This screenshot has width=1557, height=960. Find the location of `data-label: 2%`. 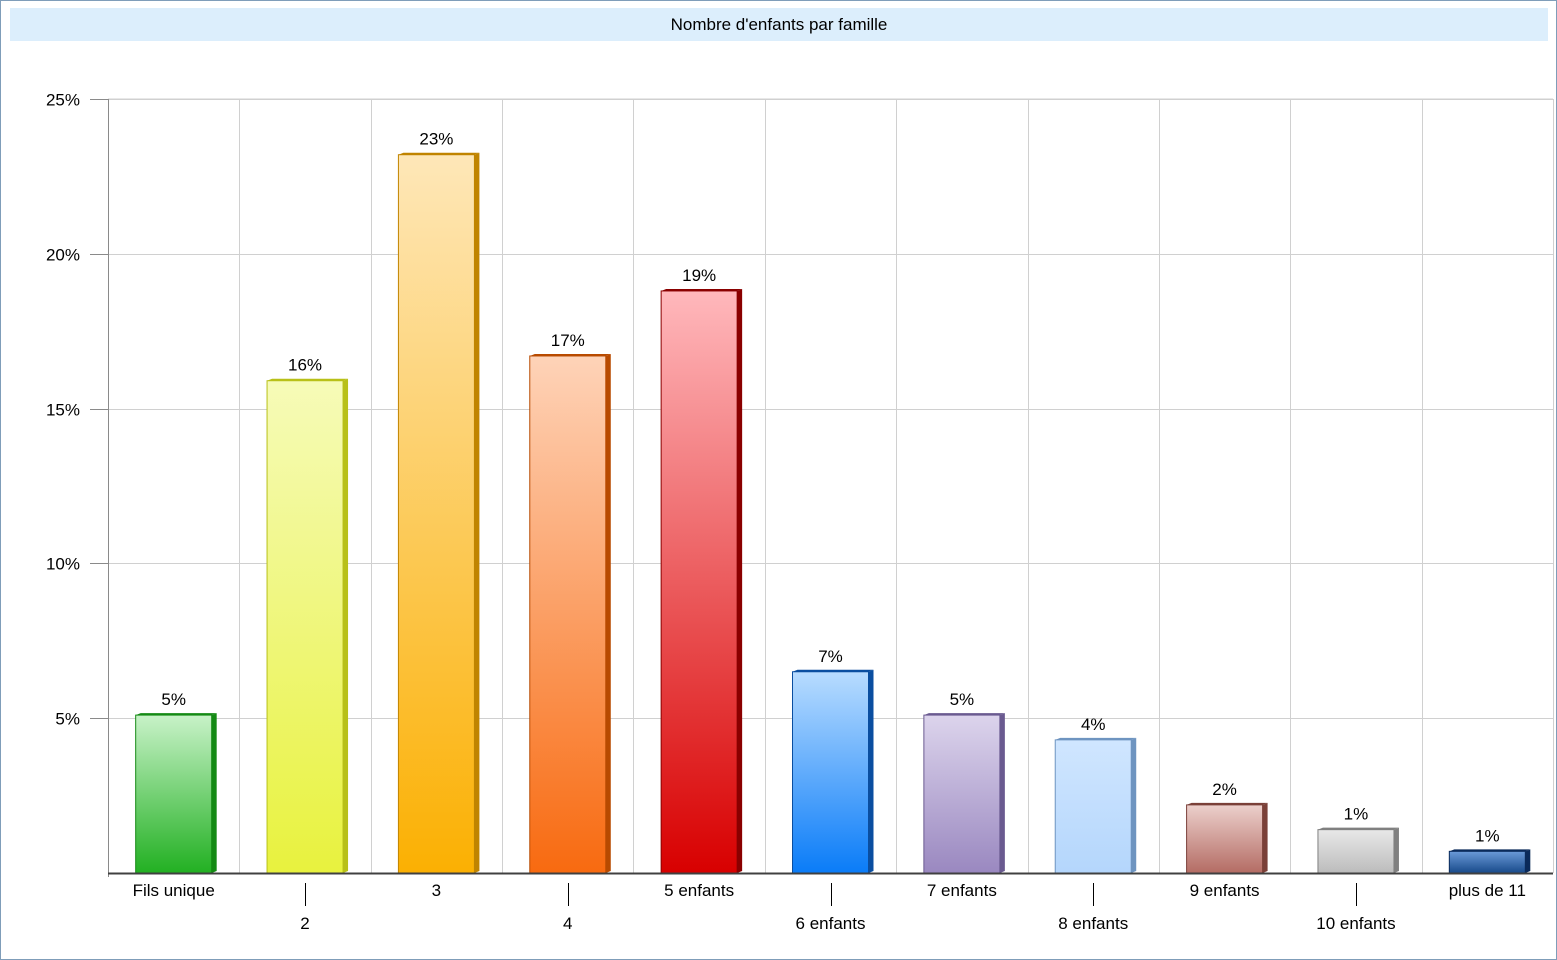

data-label: 2% is located at coordinates (1224, 789).